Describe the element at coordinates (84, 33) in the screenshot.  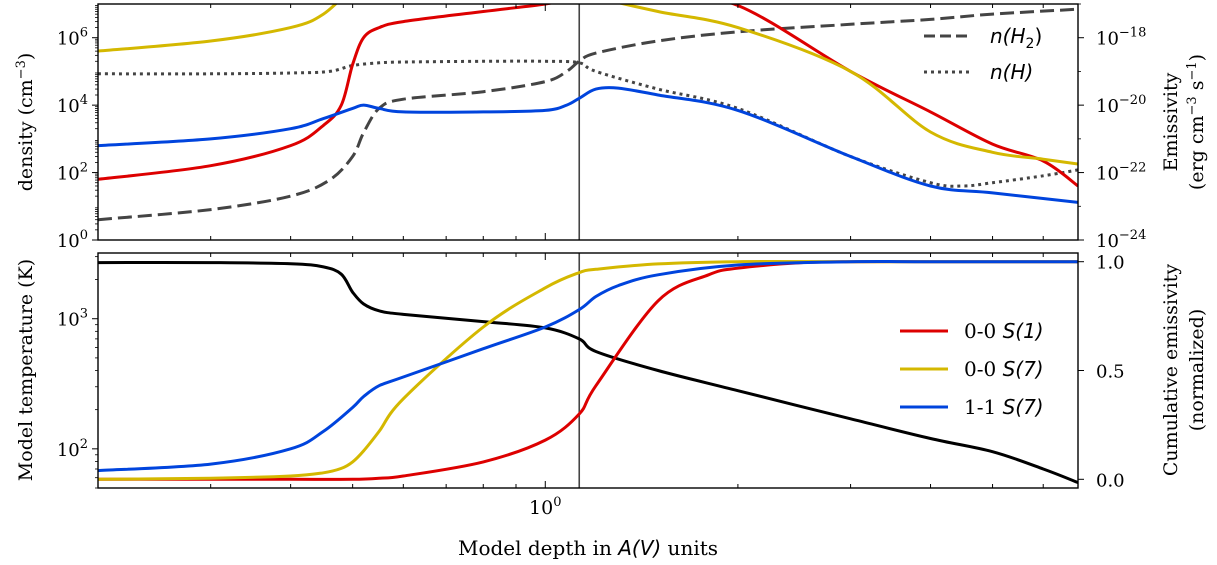
I see `tick-exp: 6` at that location.